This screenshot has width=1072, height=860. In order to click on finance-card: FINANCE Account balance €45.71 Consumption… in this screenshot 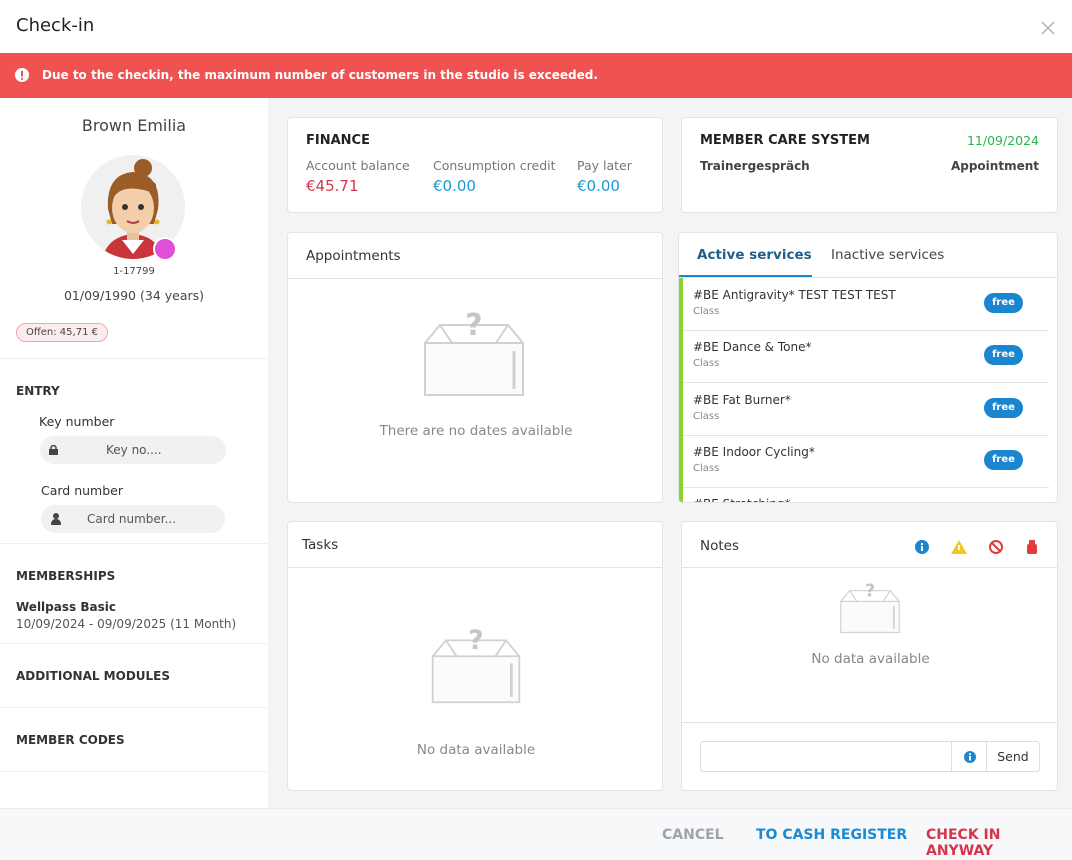, I will do `click(475, 165)`.